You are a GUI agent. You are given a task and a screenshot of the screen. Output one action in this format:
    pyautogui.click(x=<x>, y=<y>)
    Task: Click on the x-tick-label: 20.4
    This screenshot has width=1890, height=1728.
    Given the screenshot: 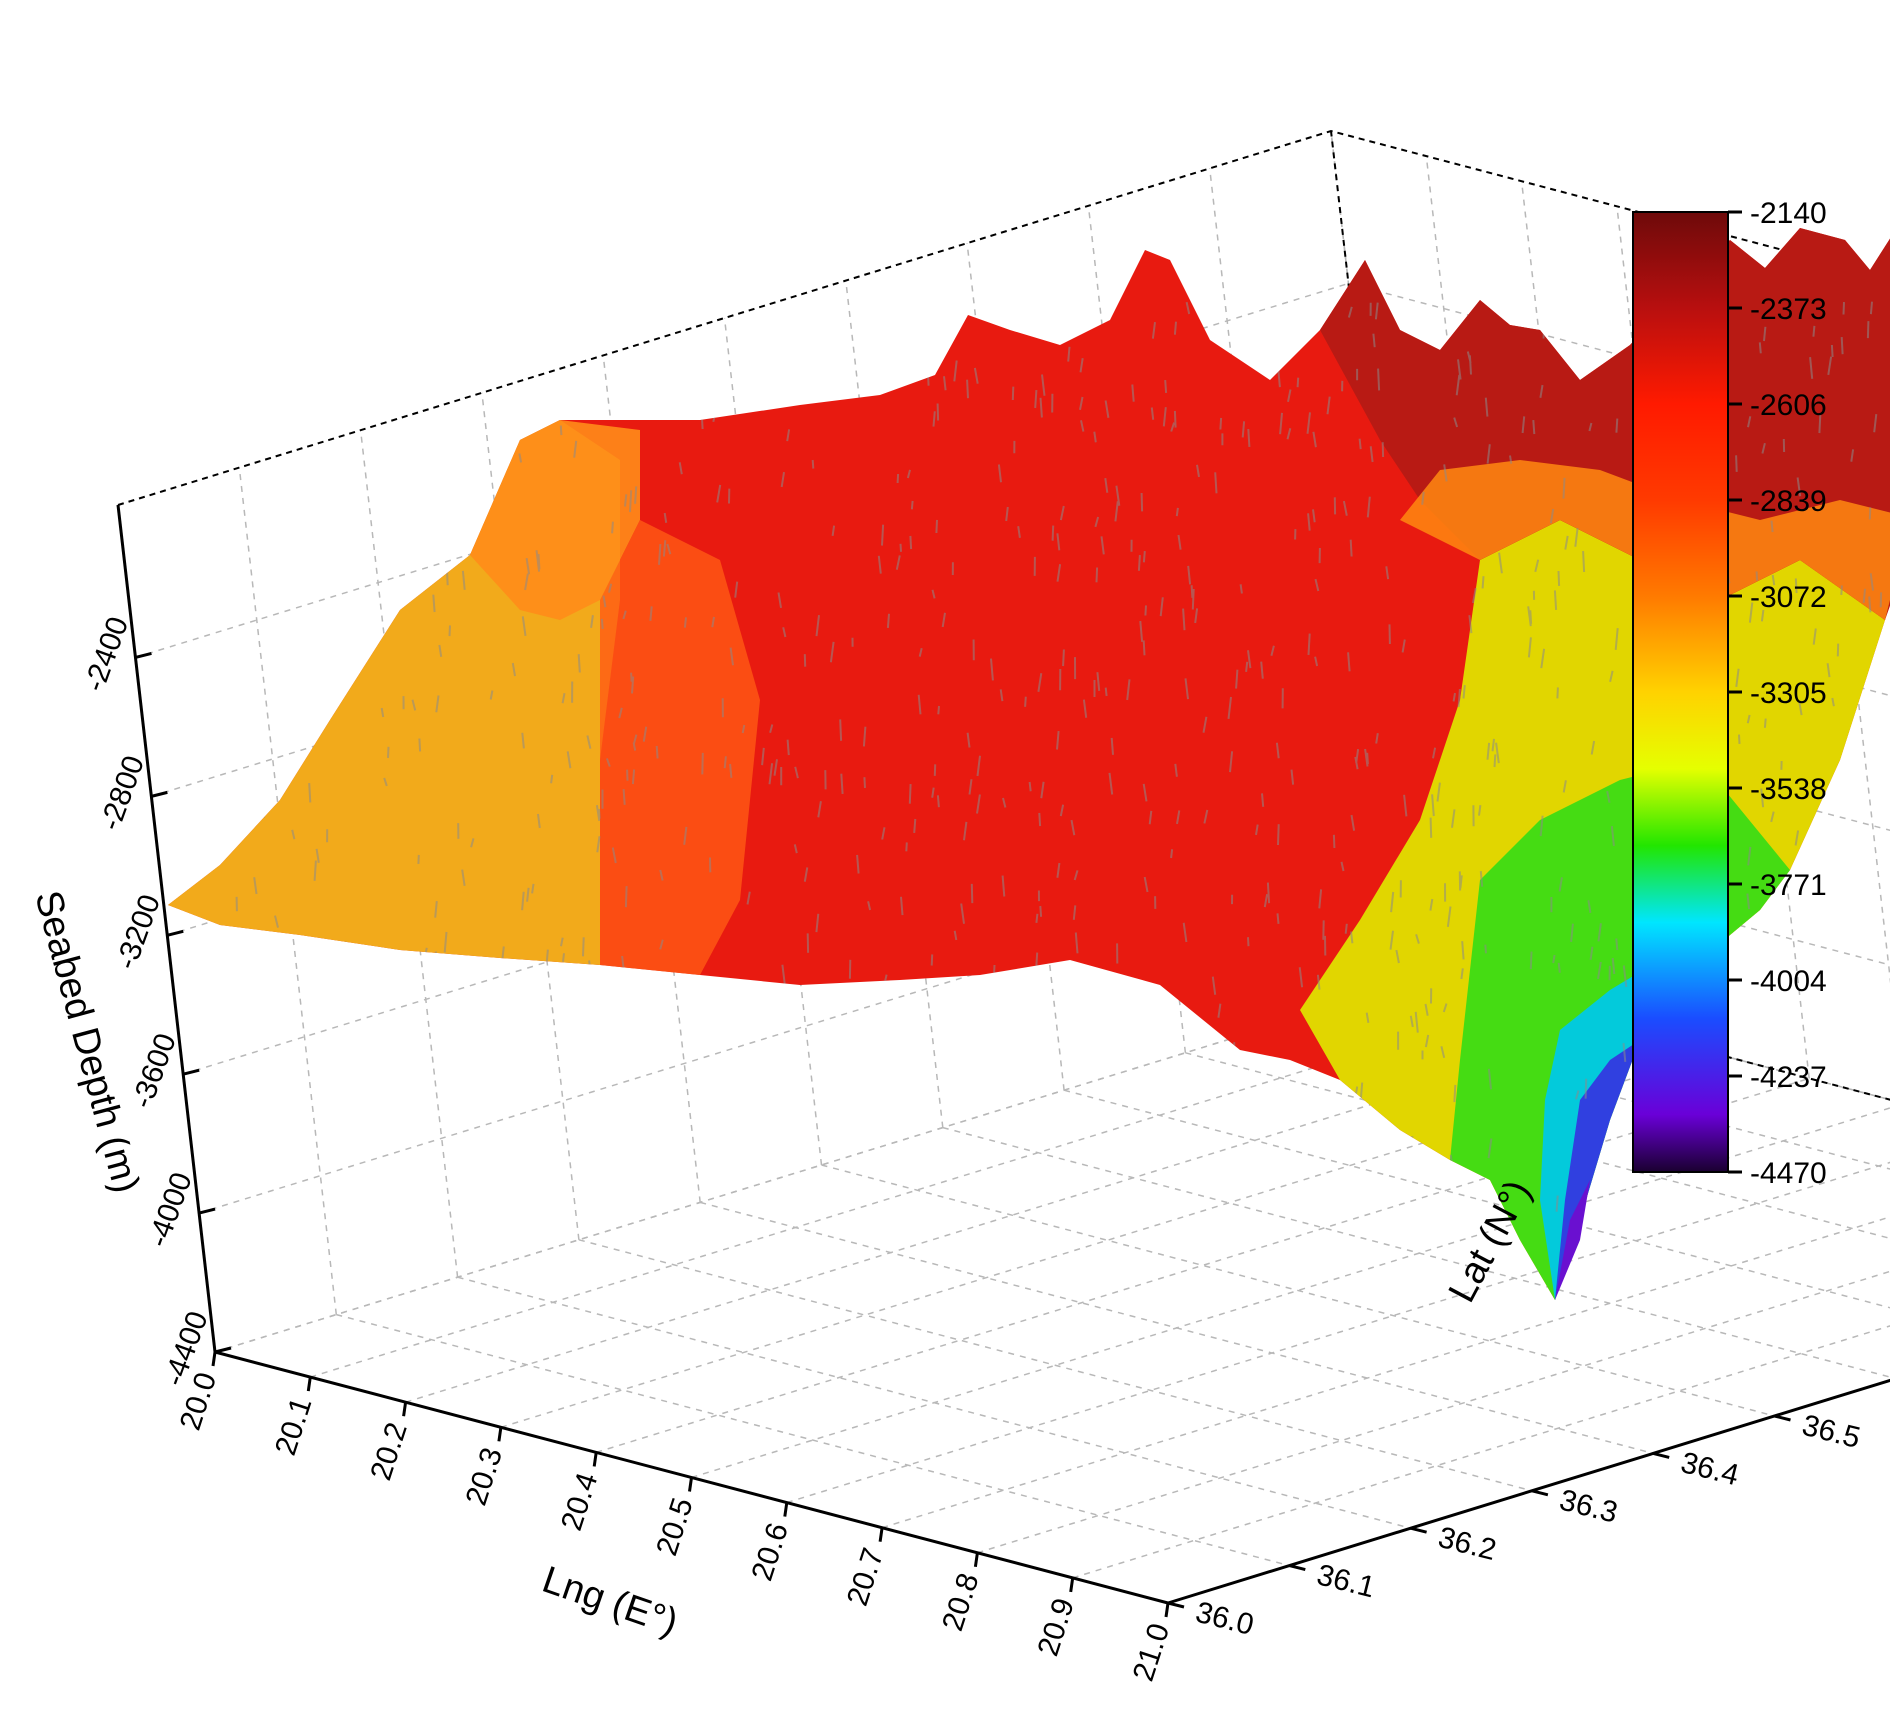 What is the action you would take?
    pyautogui.click(x=579, y=1502)
    